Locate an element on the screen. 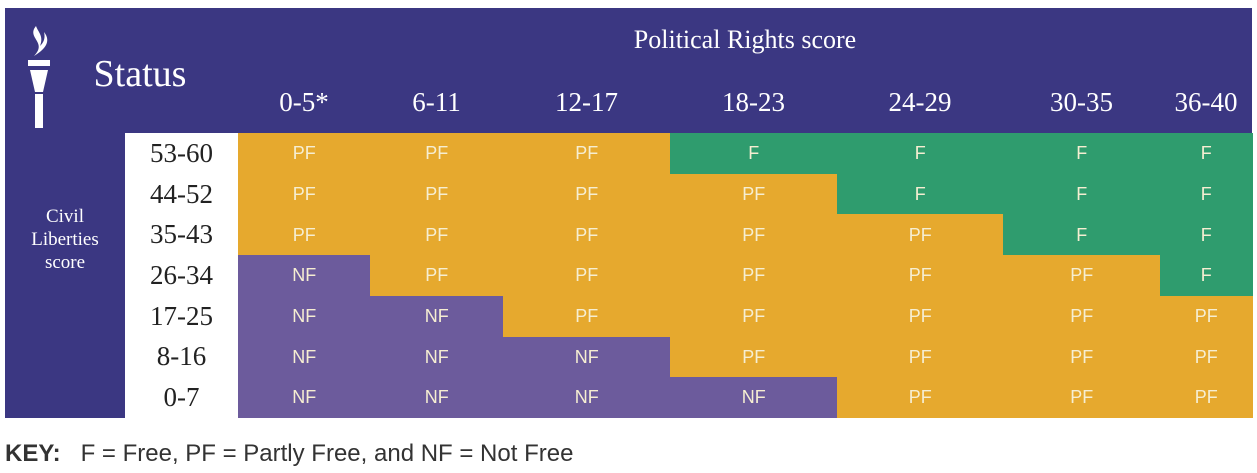 This screenshot has width=1257, height=473. row-group-line: Liberties is located at coordinates (65, 239).